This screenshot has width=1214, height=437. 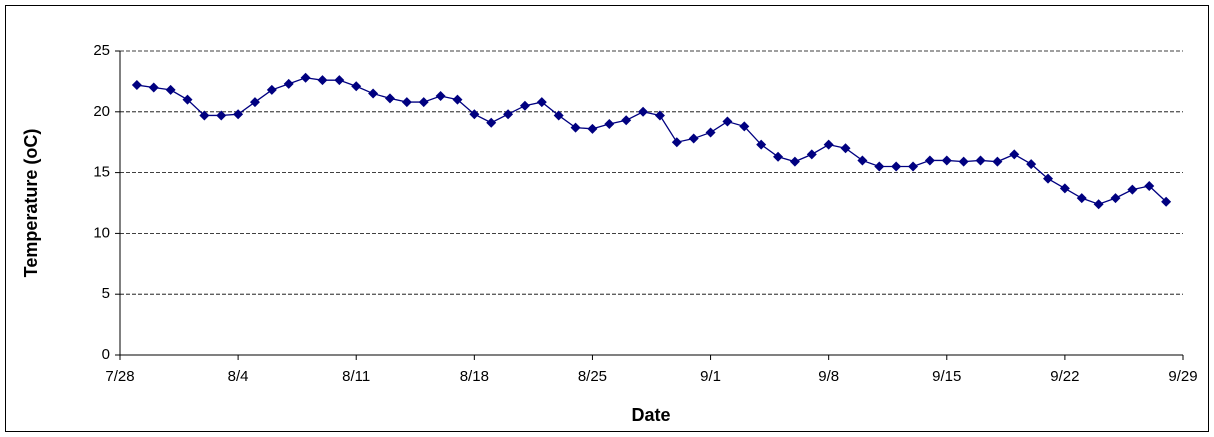 I want to click on x-axis-title: Date, so click(x=650, y=415).